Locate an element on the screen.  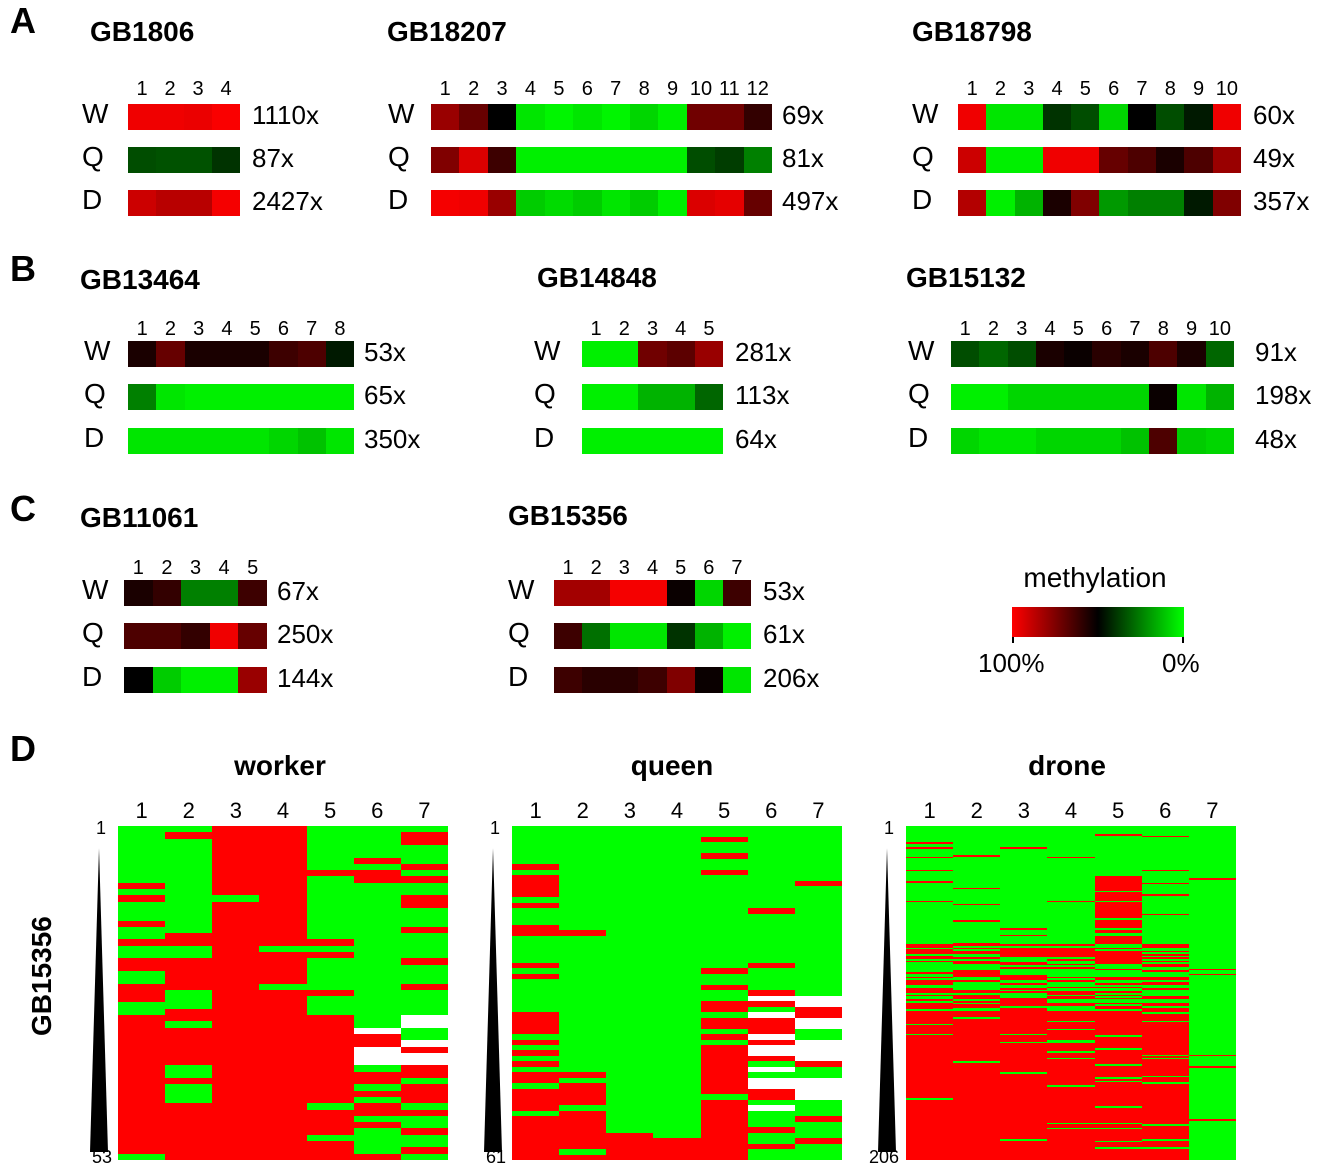
caste-label-q: Q is located at coordinates (919, 393).